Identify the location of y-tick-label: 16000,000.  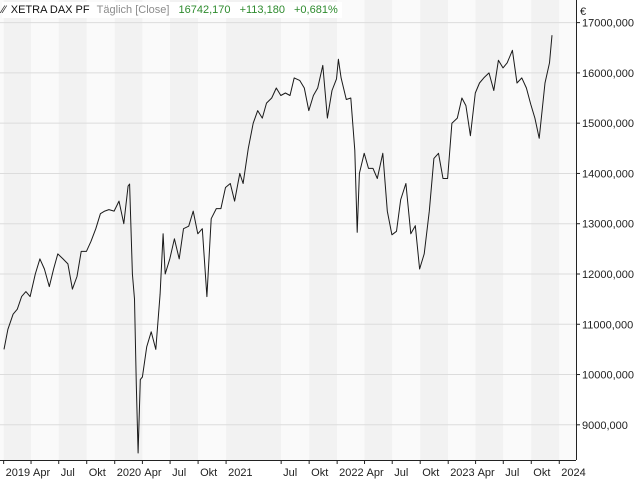
(608, 74).